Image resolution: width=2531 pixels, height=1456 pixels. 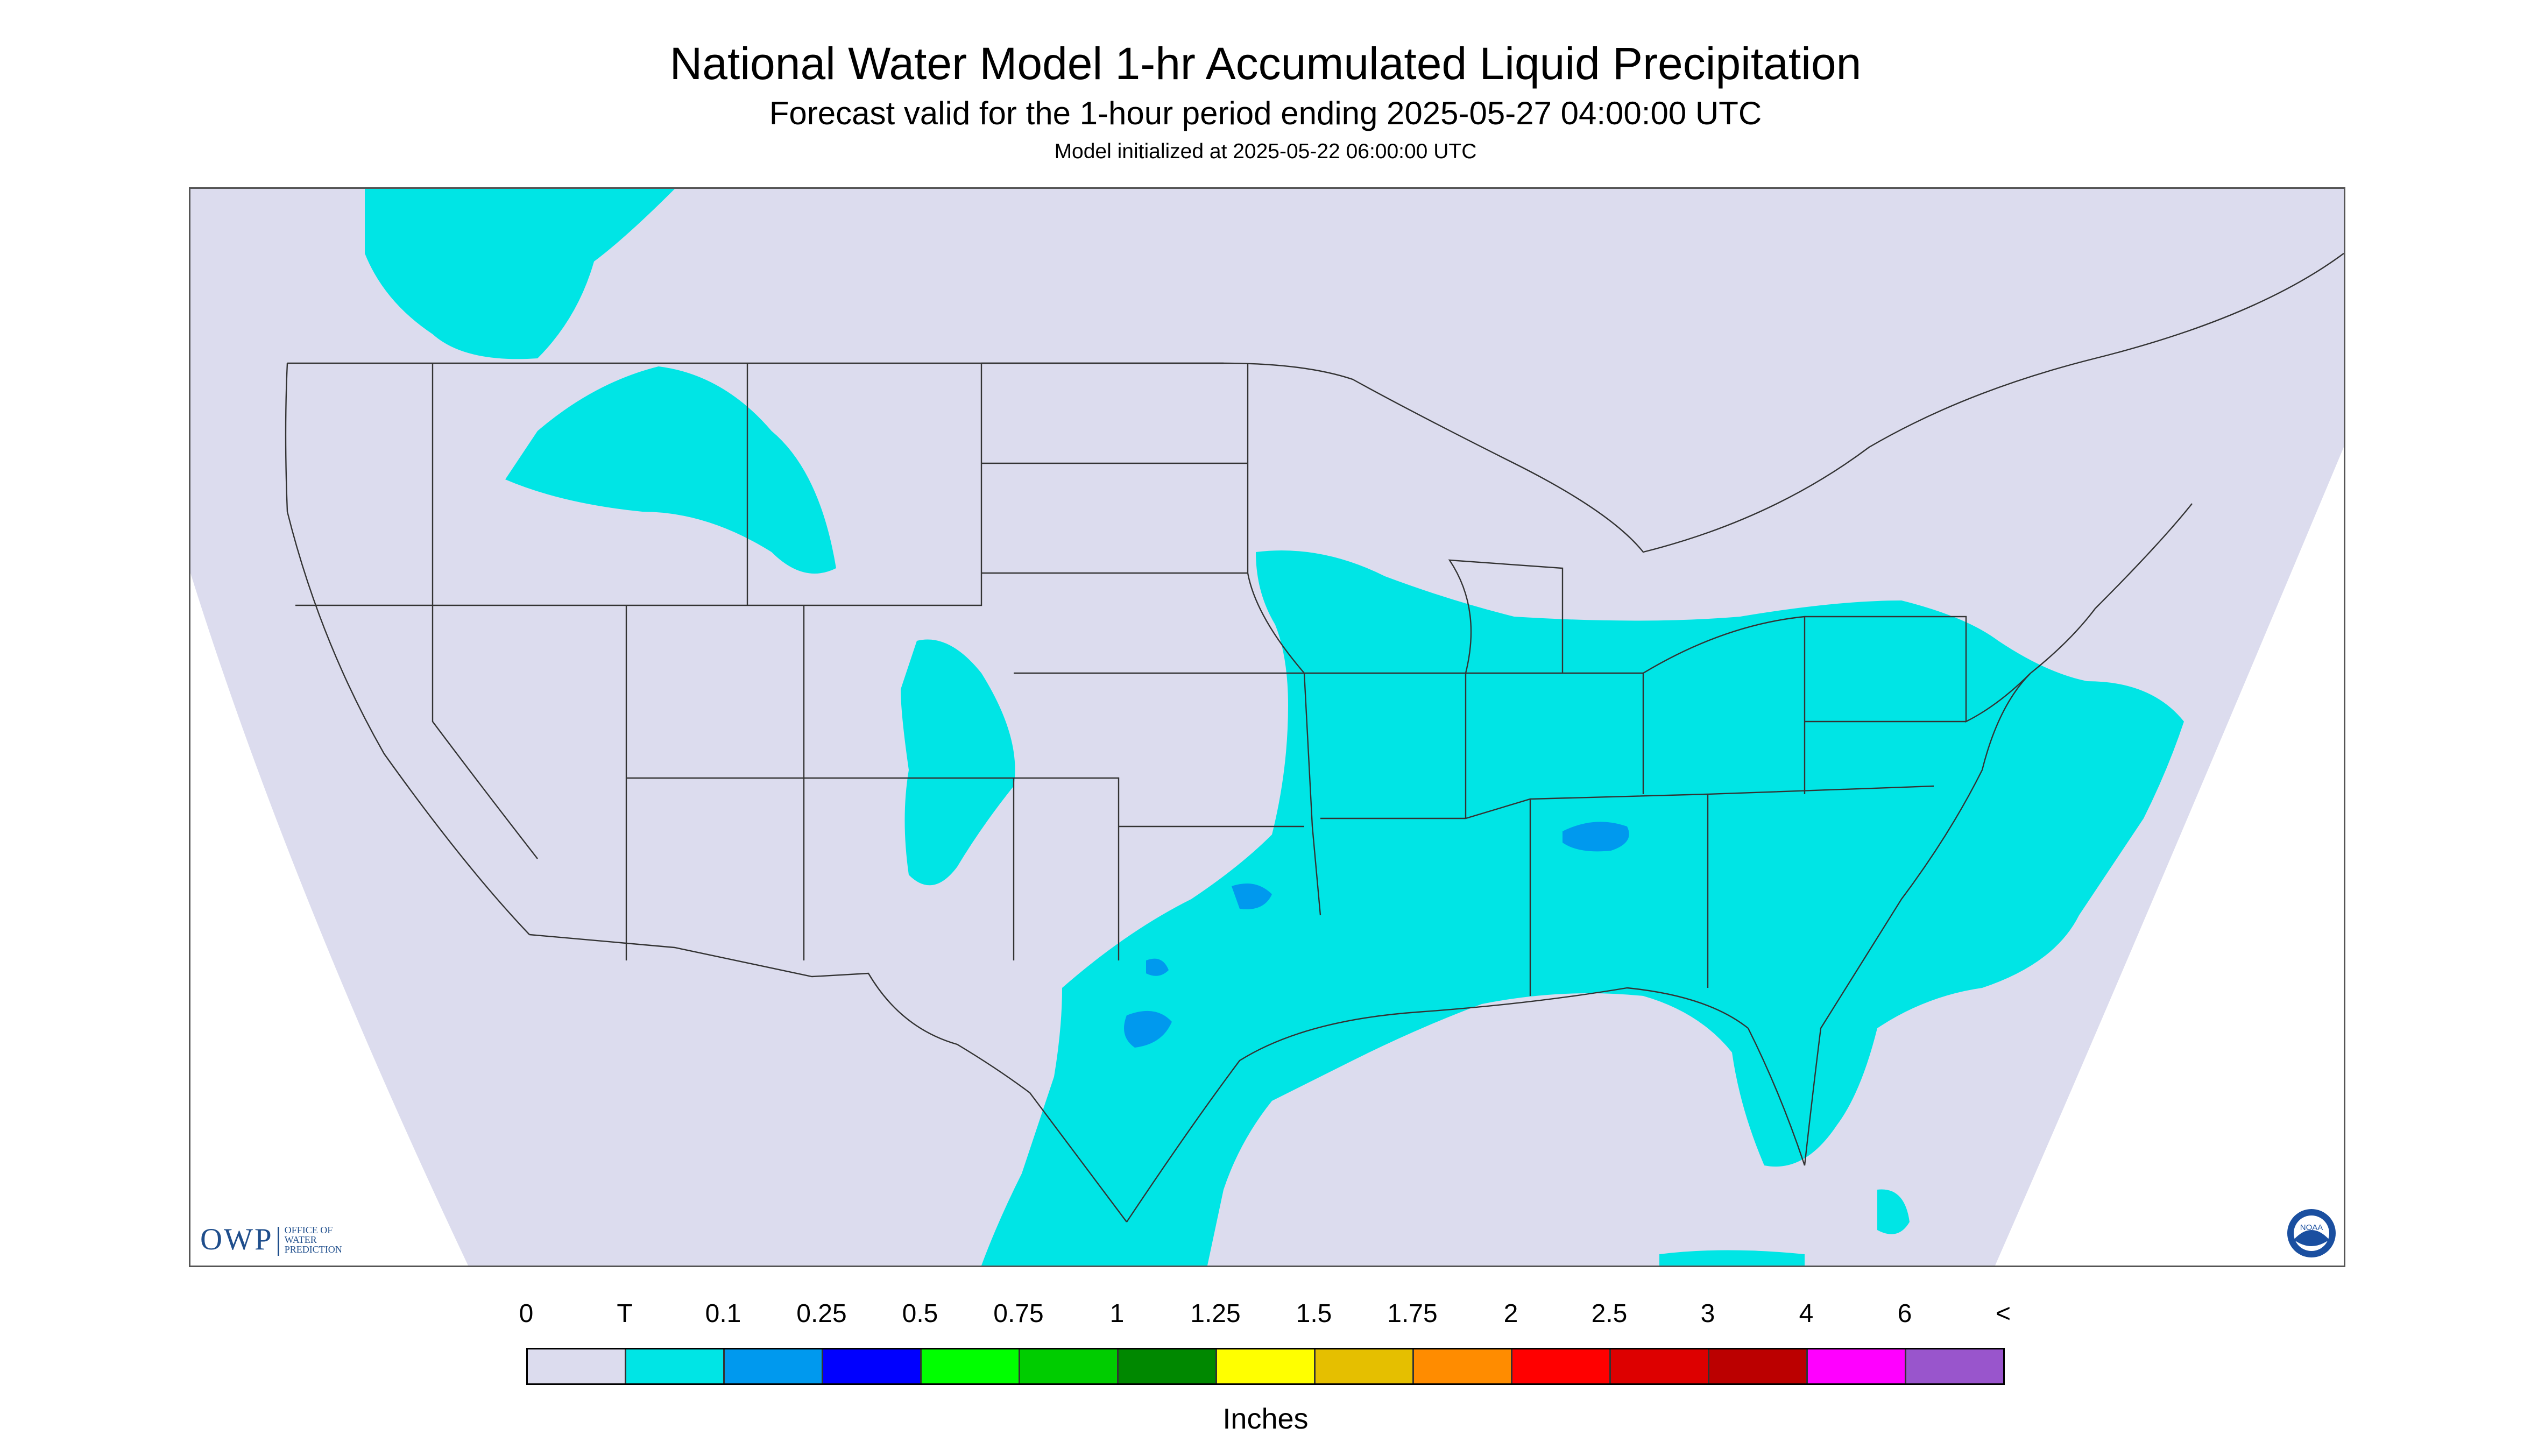 I want to click on noaa-logo-icon: NOAA, so click(x=2312, y=1233).